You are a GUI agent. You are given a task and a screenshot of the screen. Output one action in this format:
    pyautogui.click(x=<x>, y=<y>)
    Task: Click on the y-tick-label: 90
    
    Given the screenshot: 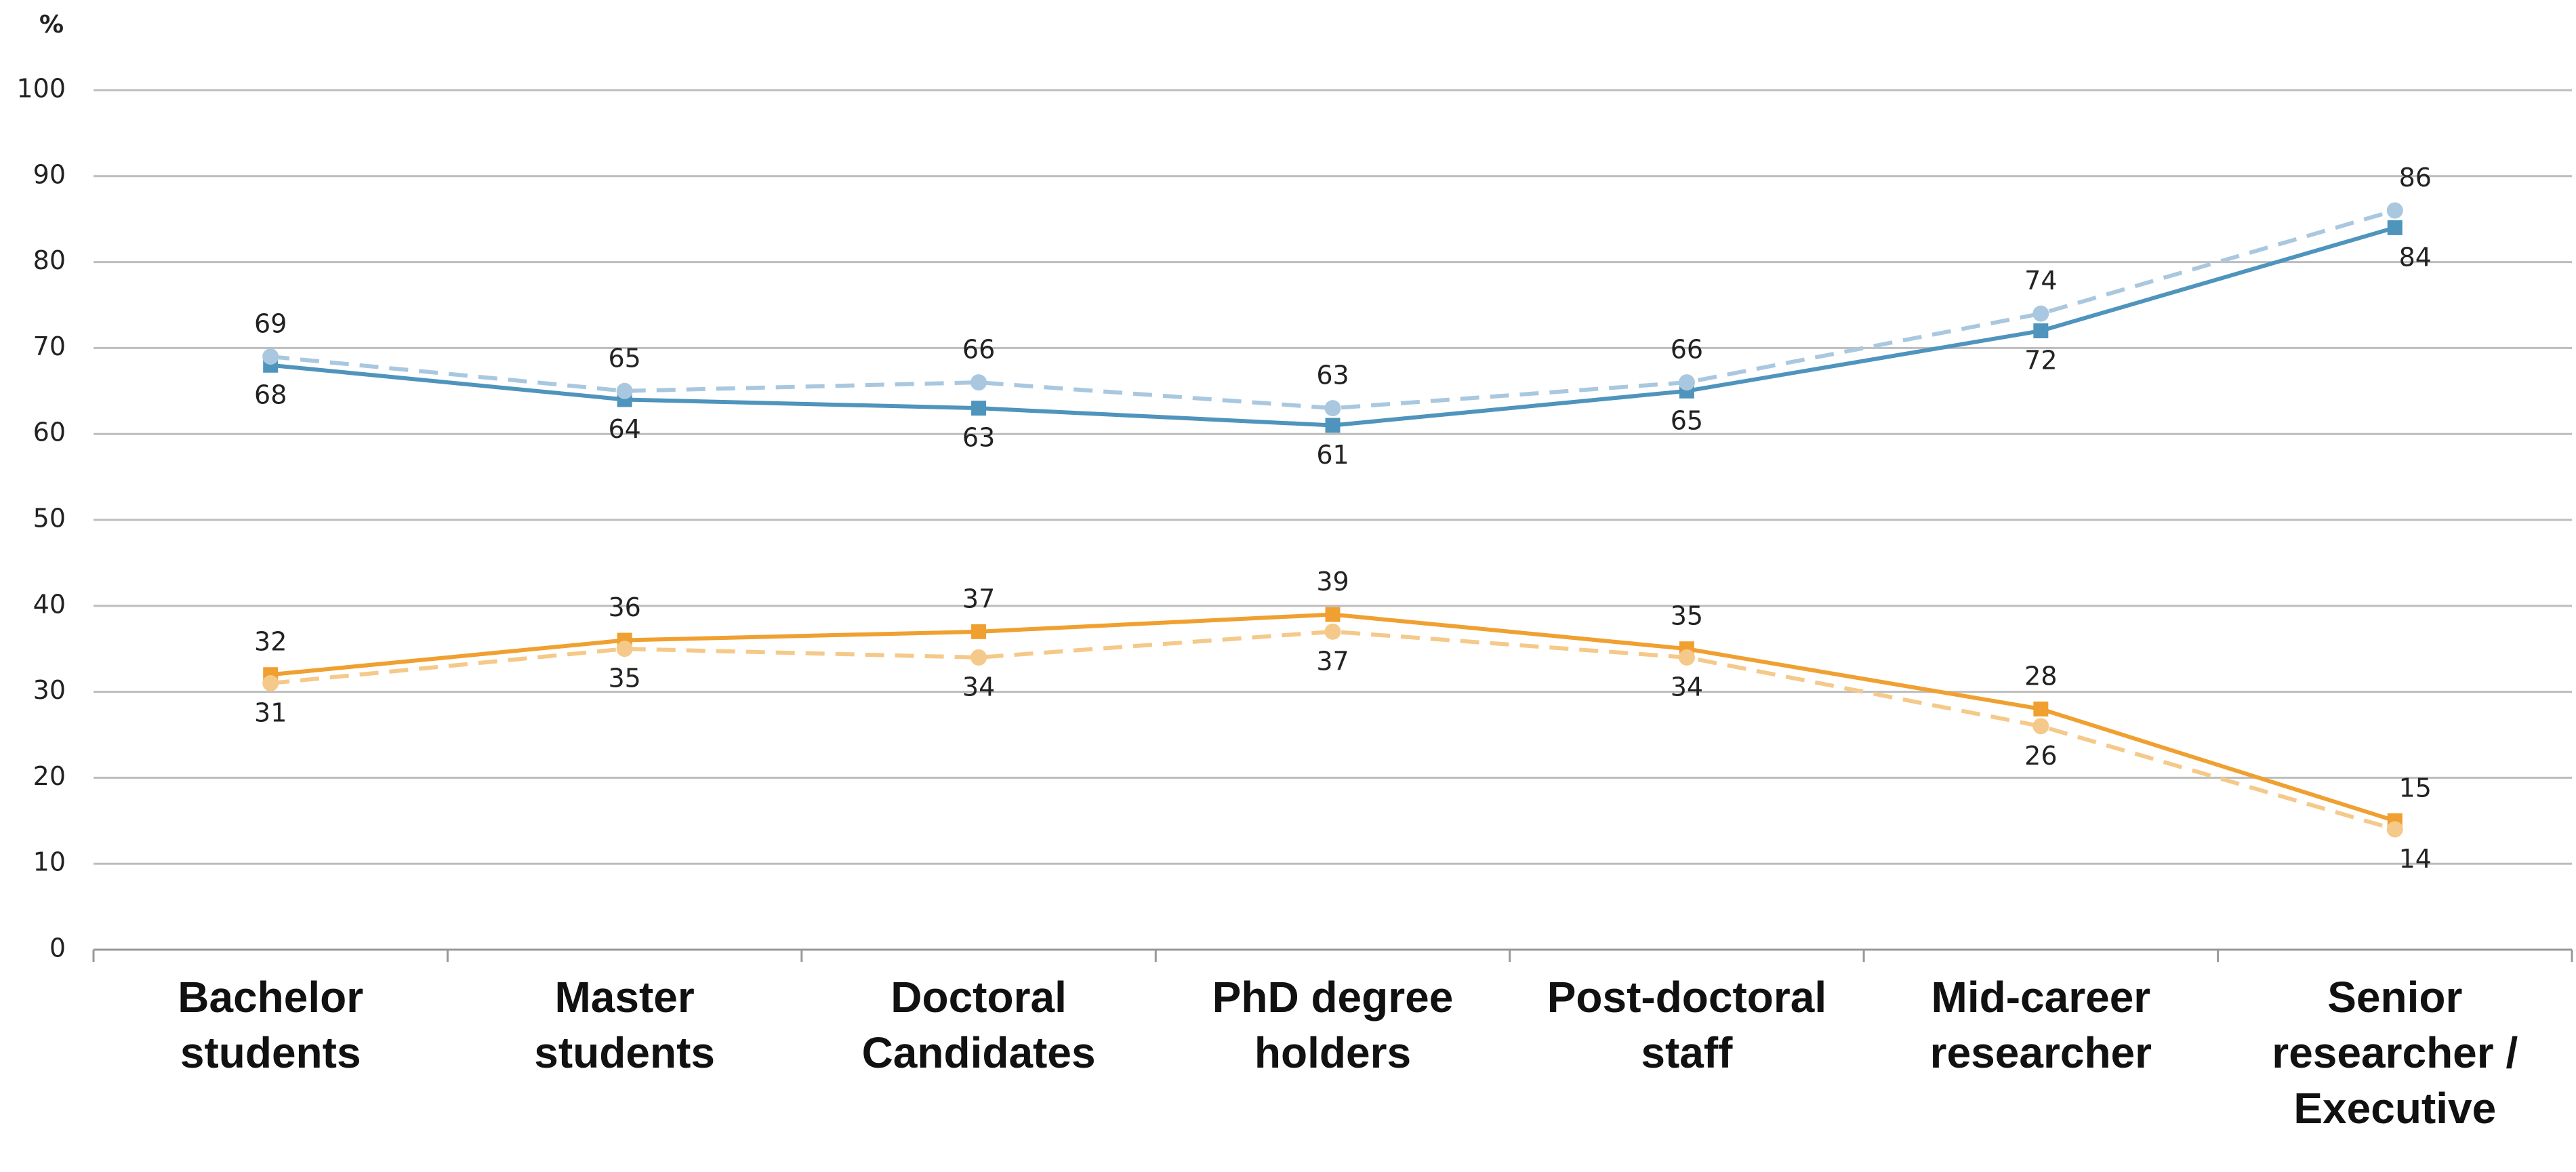 What is the action you would take?
    pyautogui.click(x=50, y=174)
    